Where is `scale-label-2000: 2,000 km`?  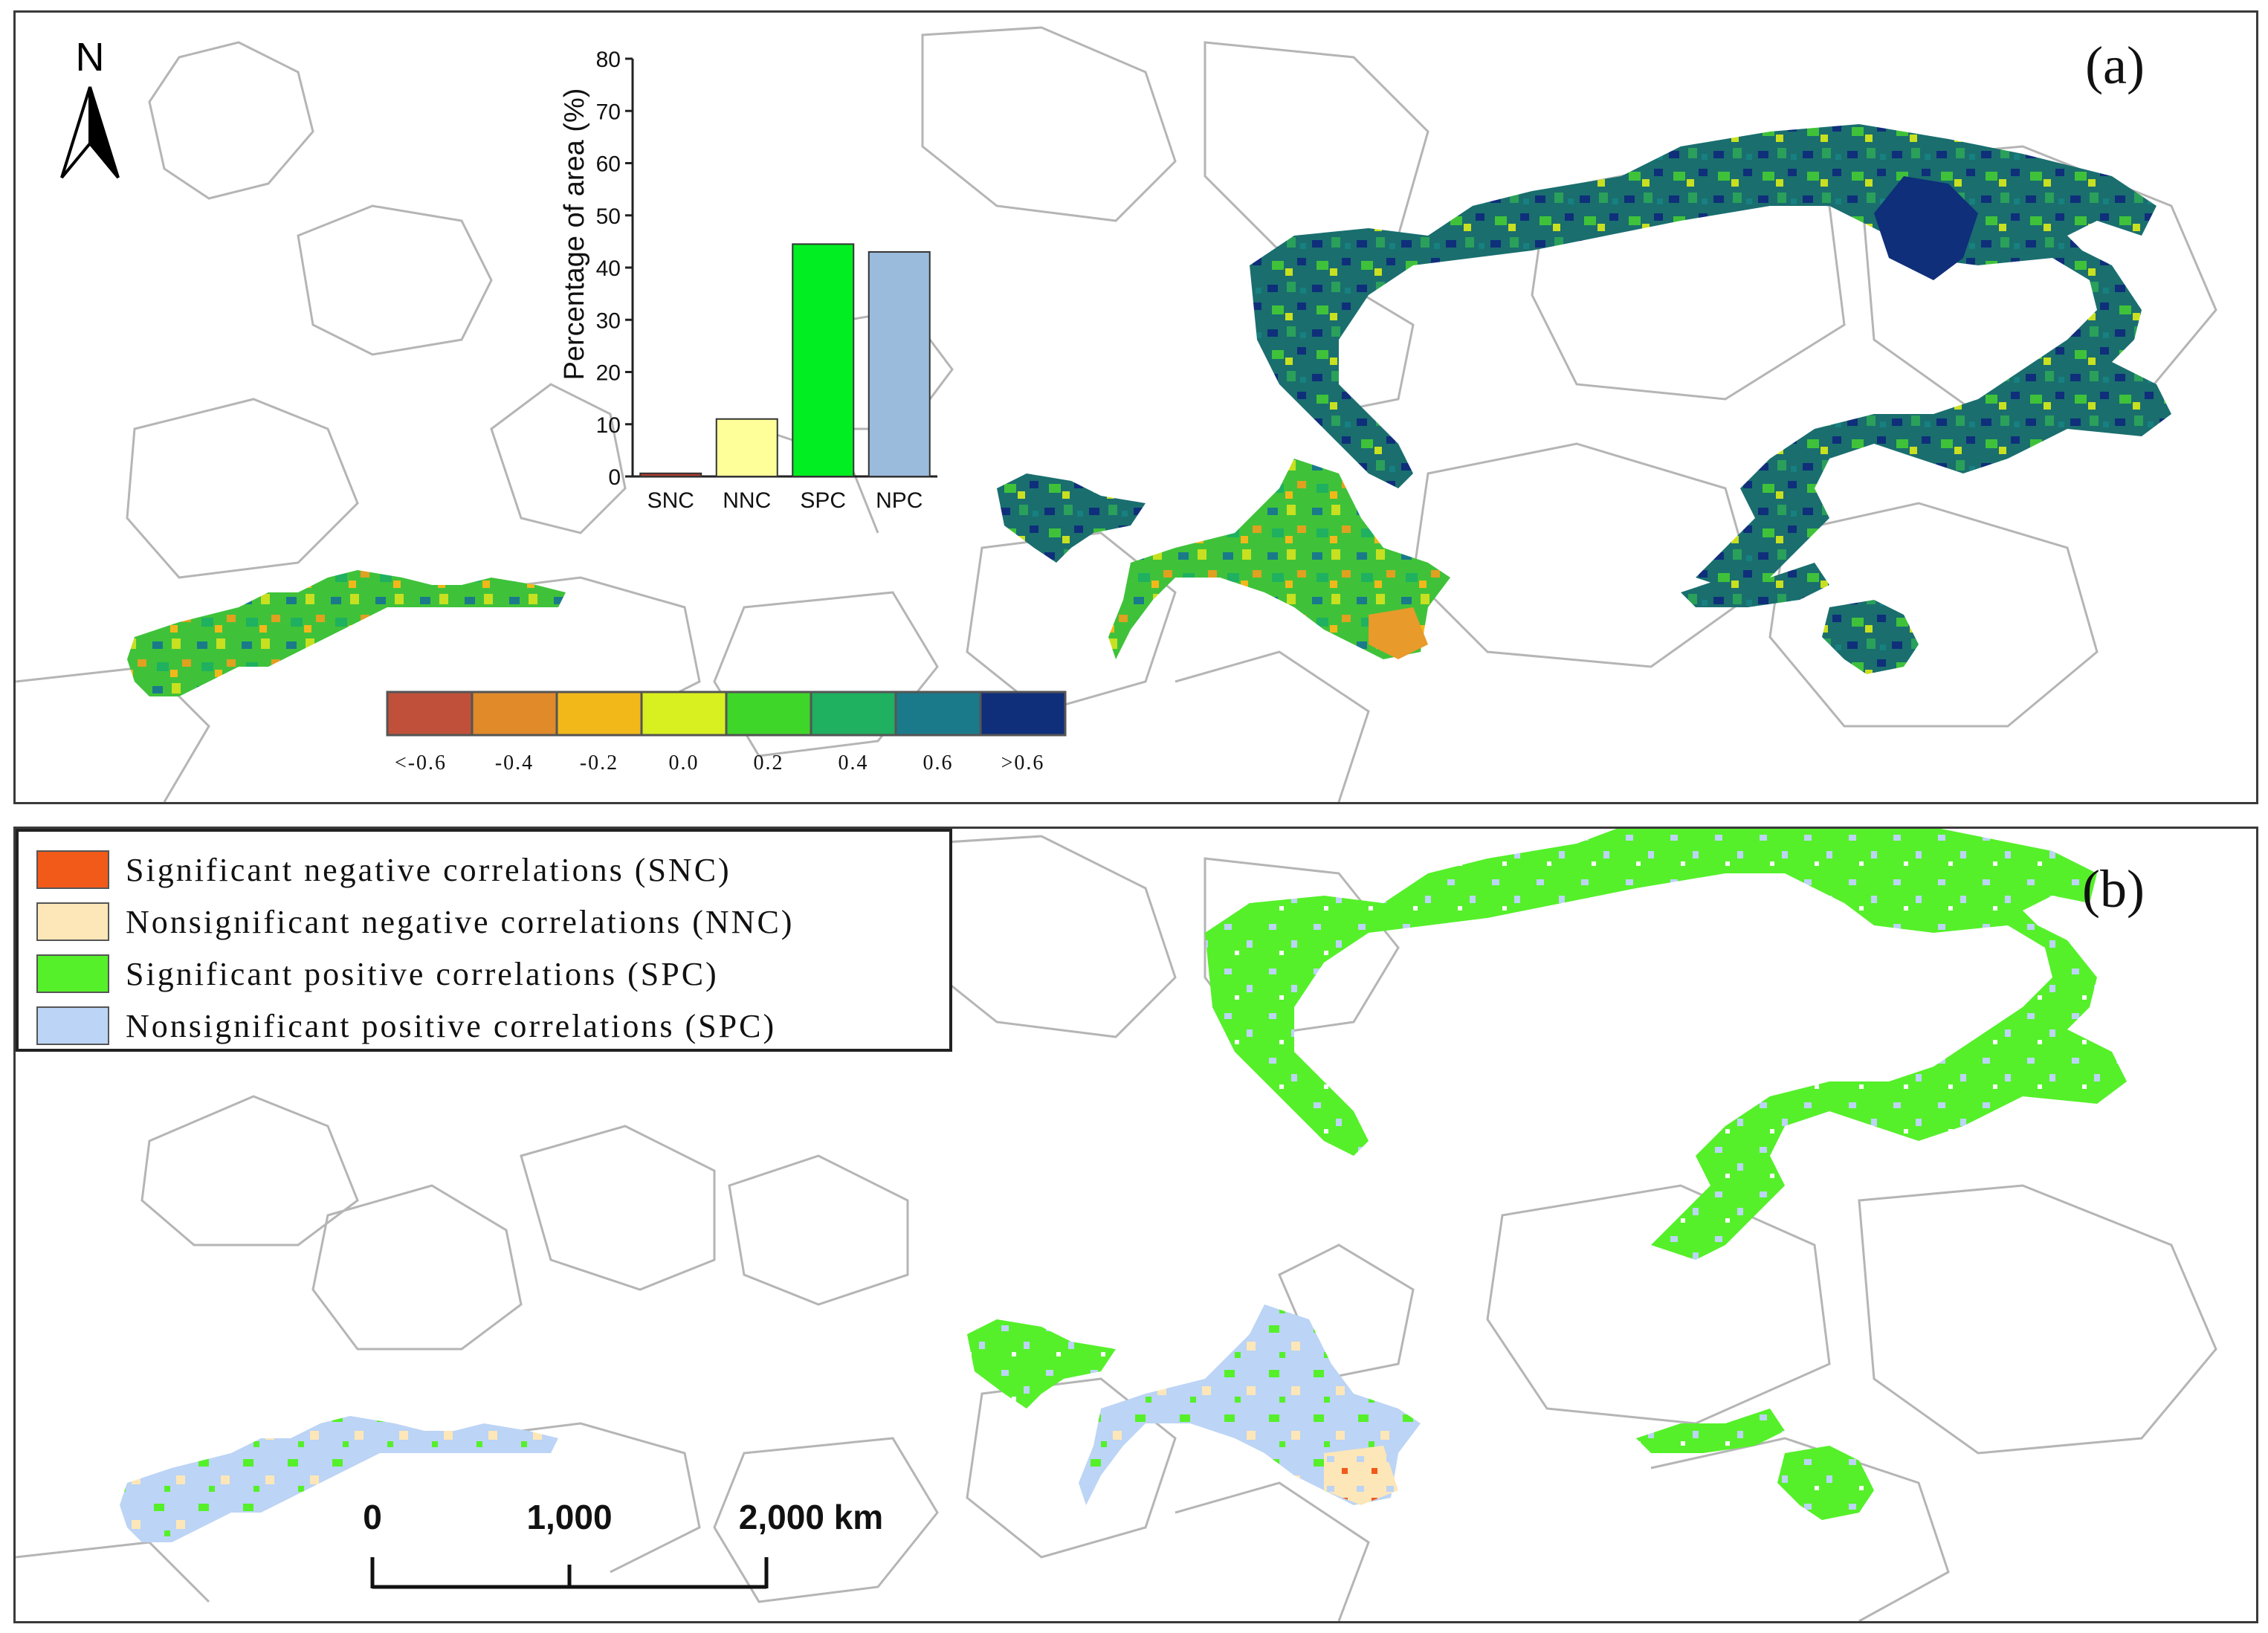 scale-label-2000: 2,000 km is located at coordinates (811, 1517).